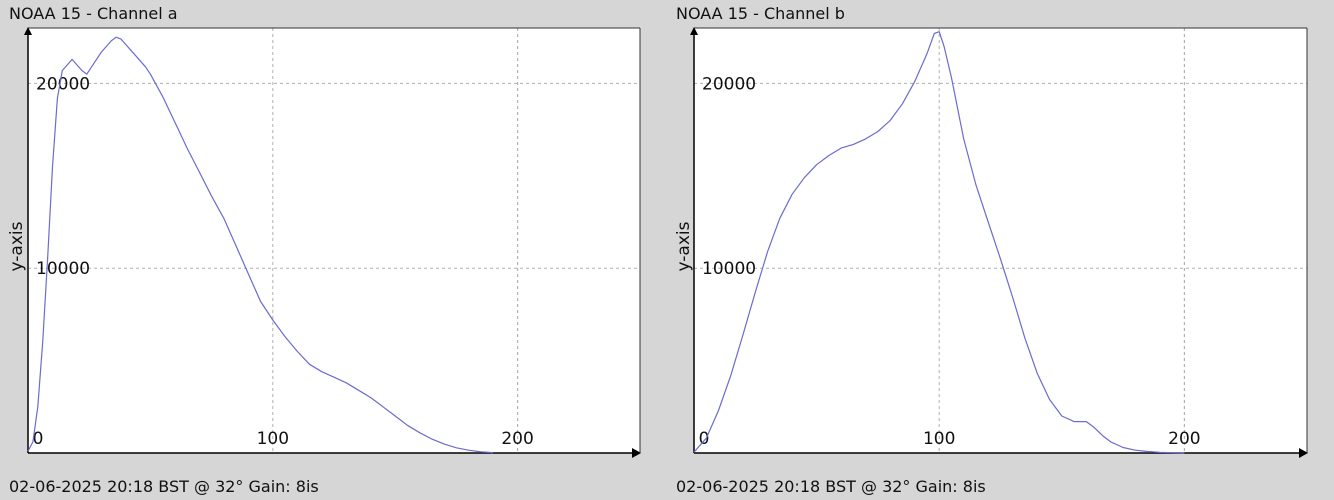 This screenshot has width=1334, height=500. I want to click on chart-title: NOAA 15 - Channel a, so click(93, 13).